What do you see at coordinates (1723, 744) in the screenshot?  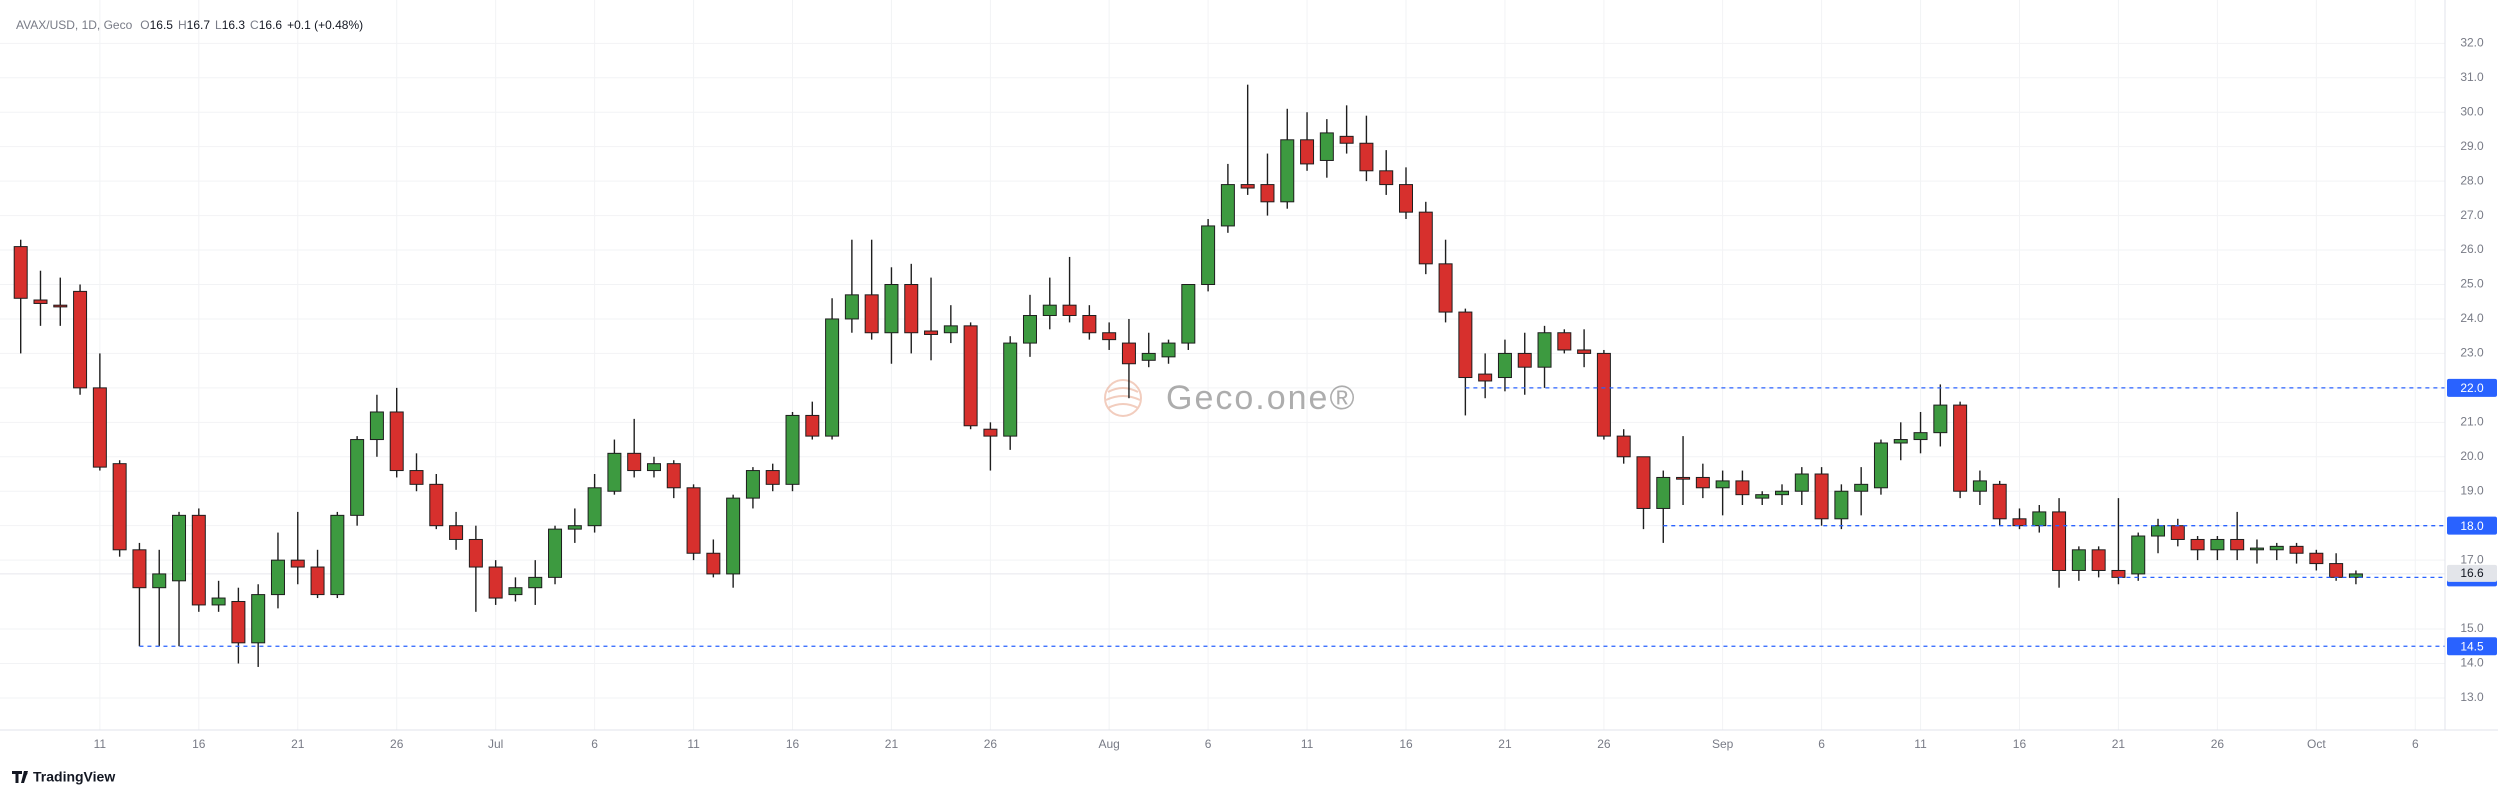 I see `x-tick-label: Sep` at bounding box center [1723, 744].